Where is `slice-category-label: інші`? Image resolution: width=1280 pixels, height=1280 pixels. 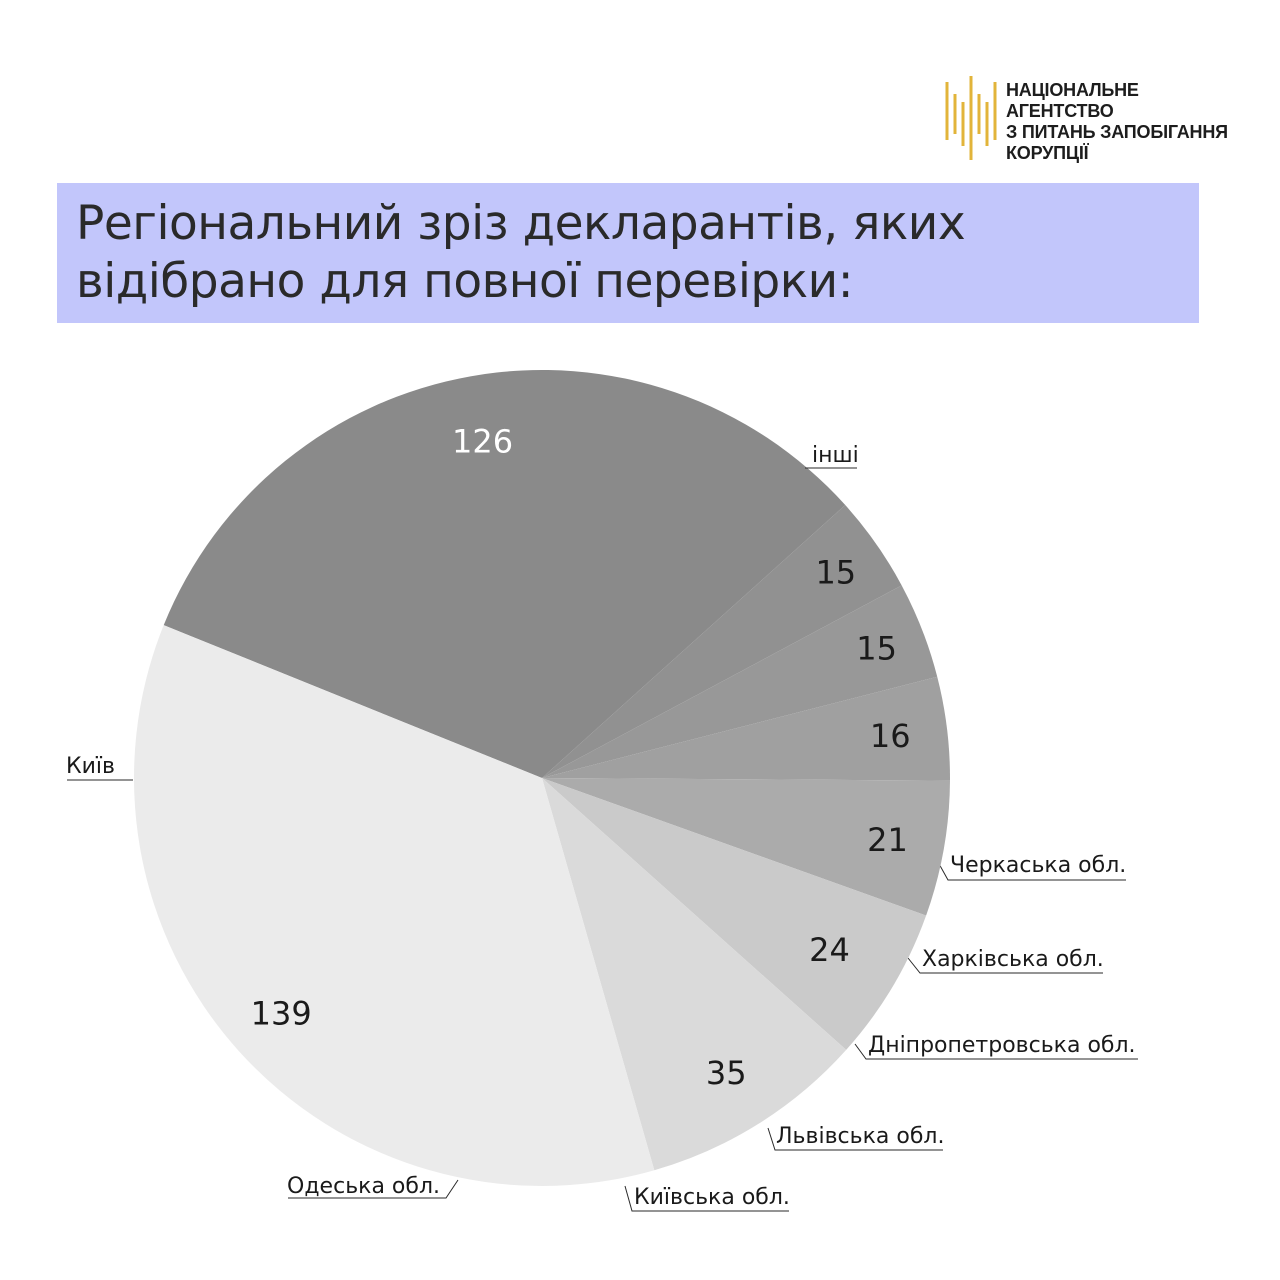
slice-category-label: інші is located at coordinates (835, 455).